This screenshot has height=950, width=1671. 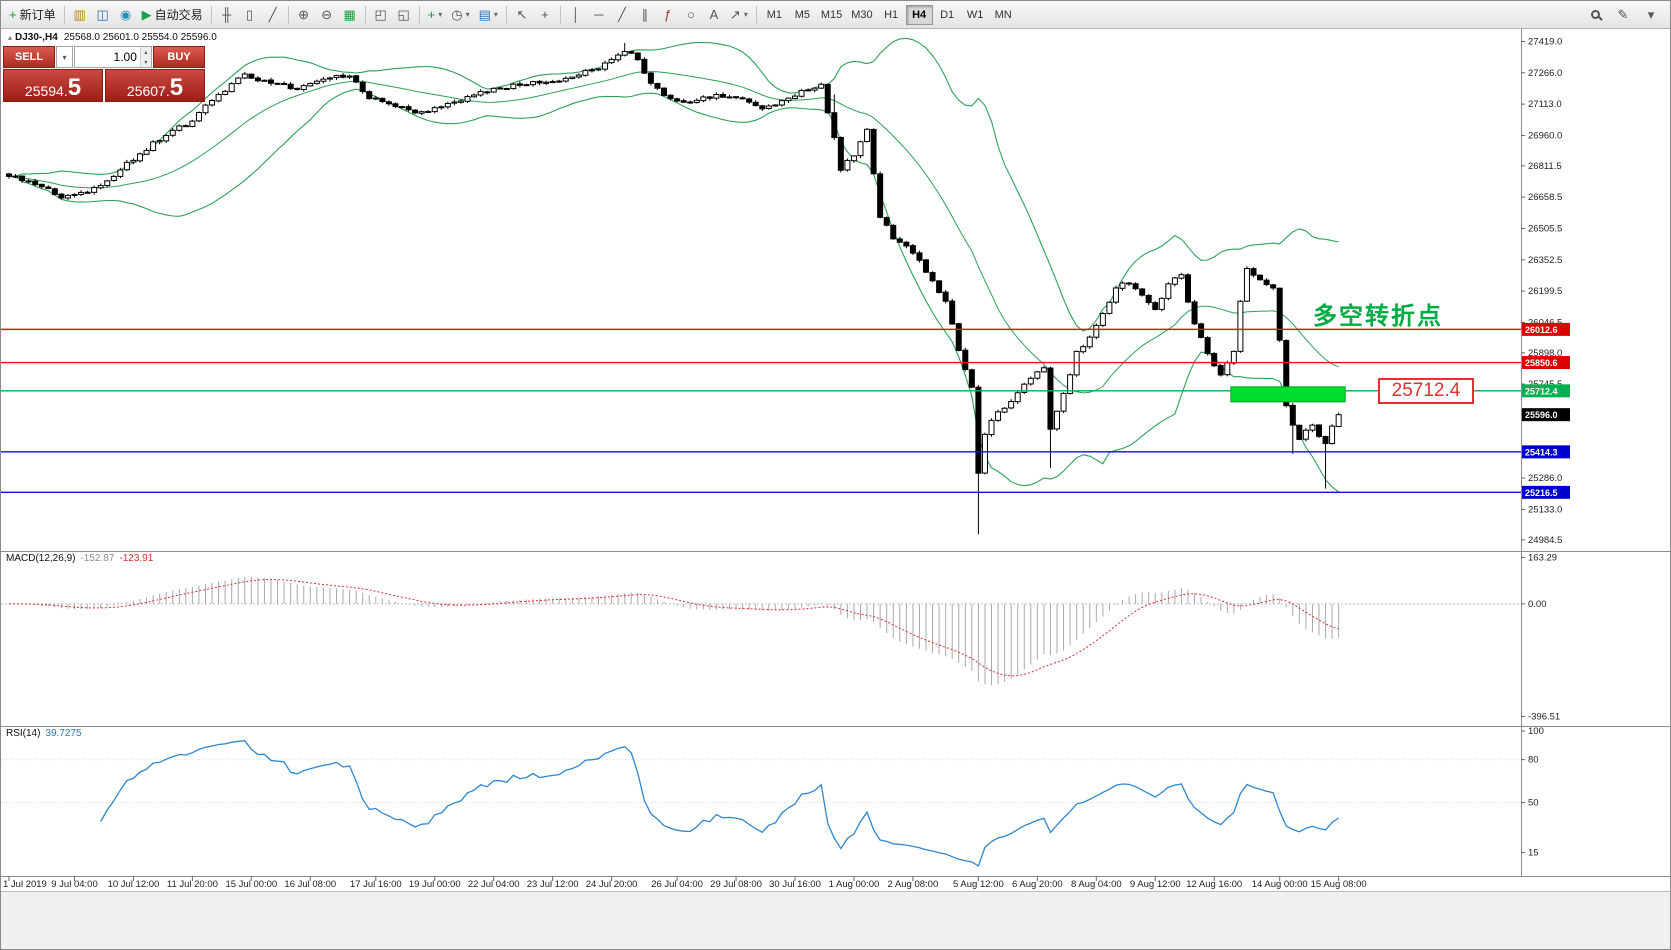 What do you see at coordinates (107, 57) in the screenshot?
I see `volume-input` at bounding box center [107, 57].